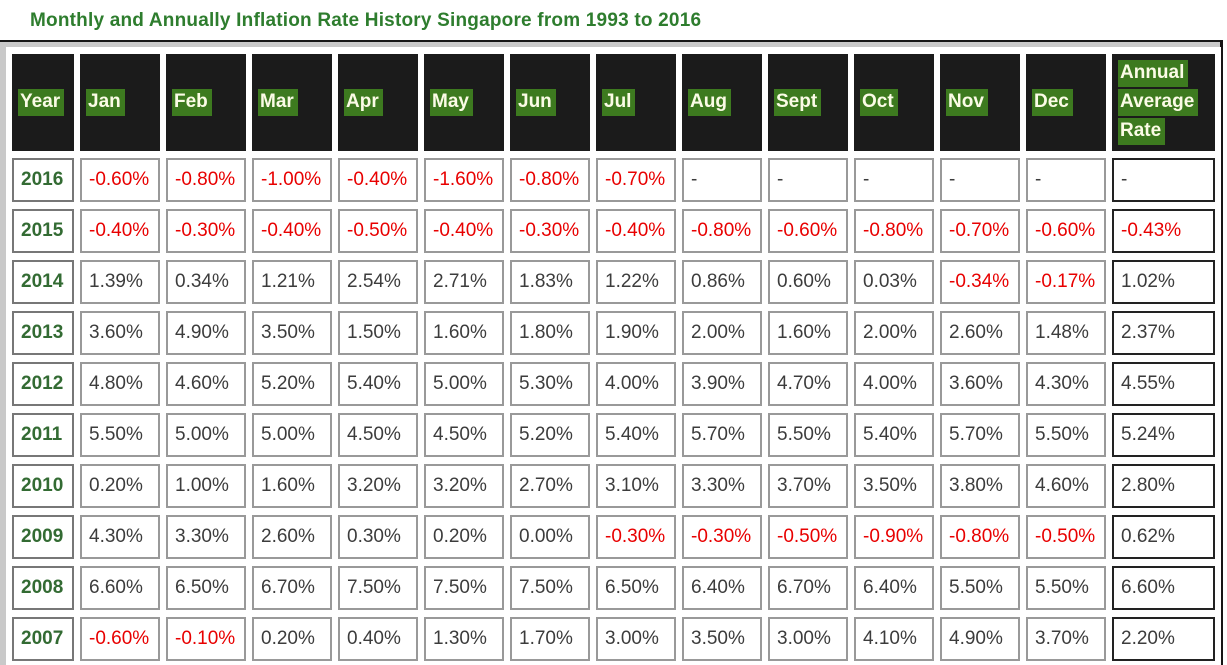  Describe the element at coordinates (378, 435) in the screenshot. I see `cell-2011-apr: 4.50%` at that location.